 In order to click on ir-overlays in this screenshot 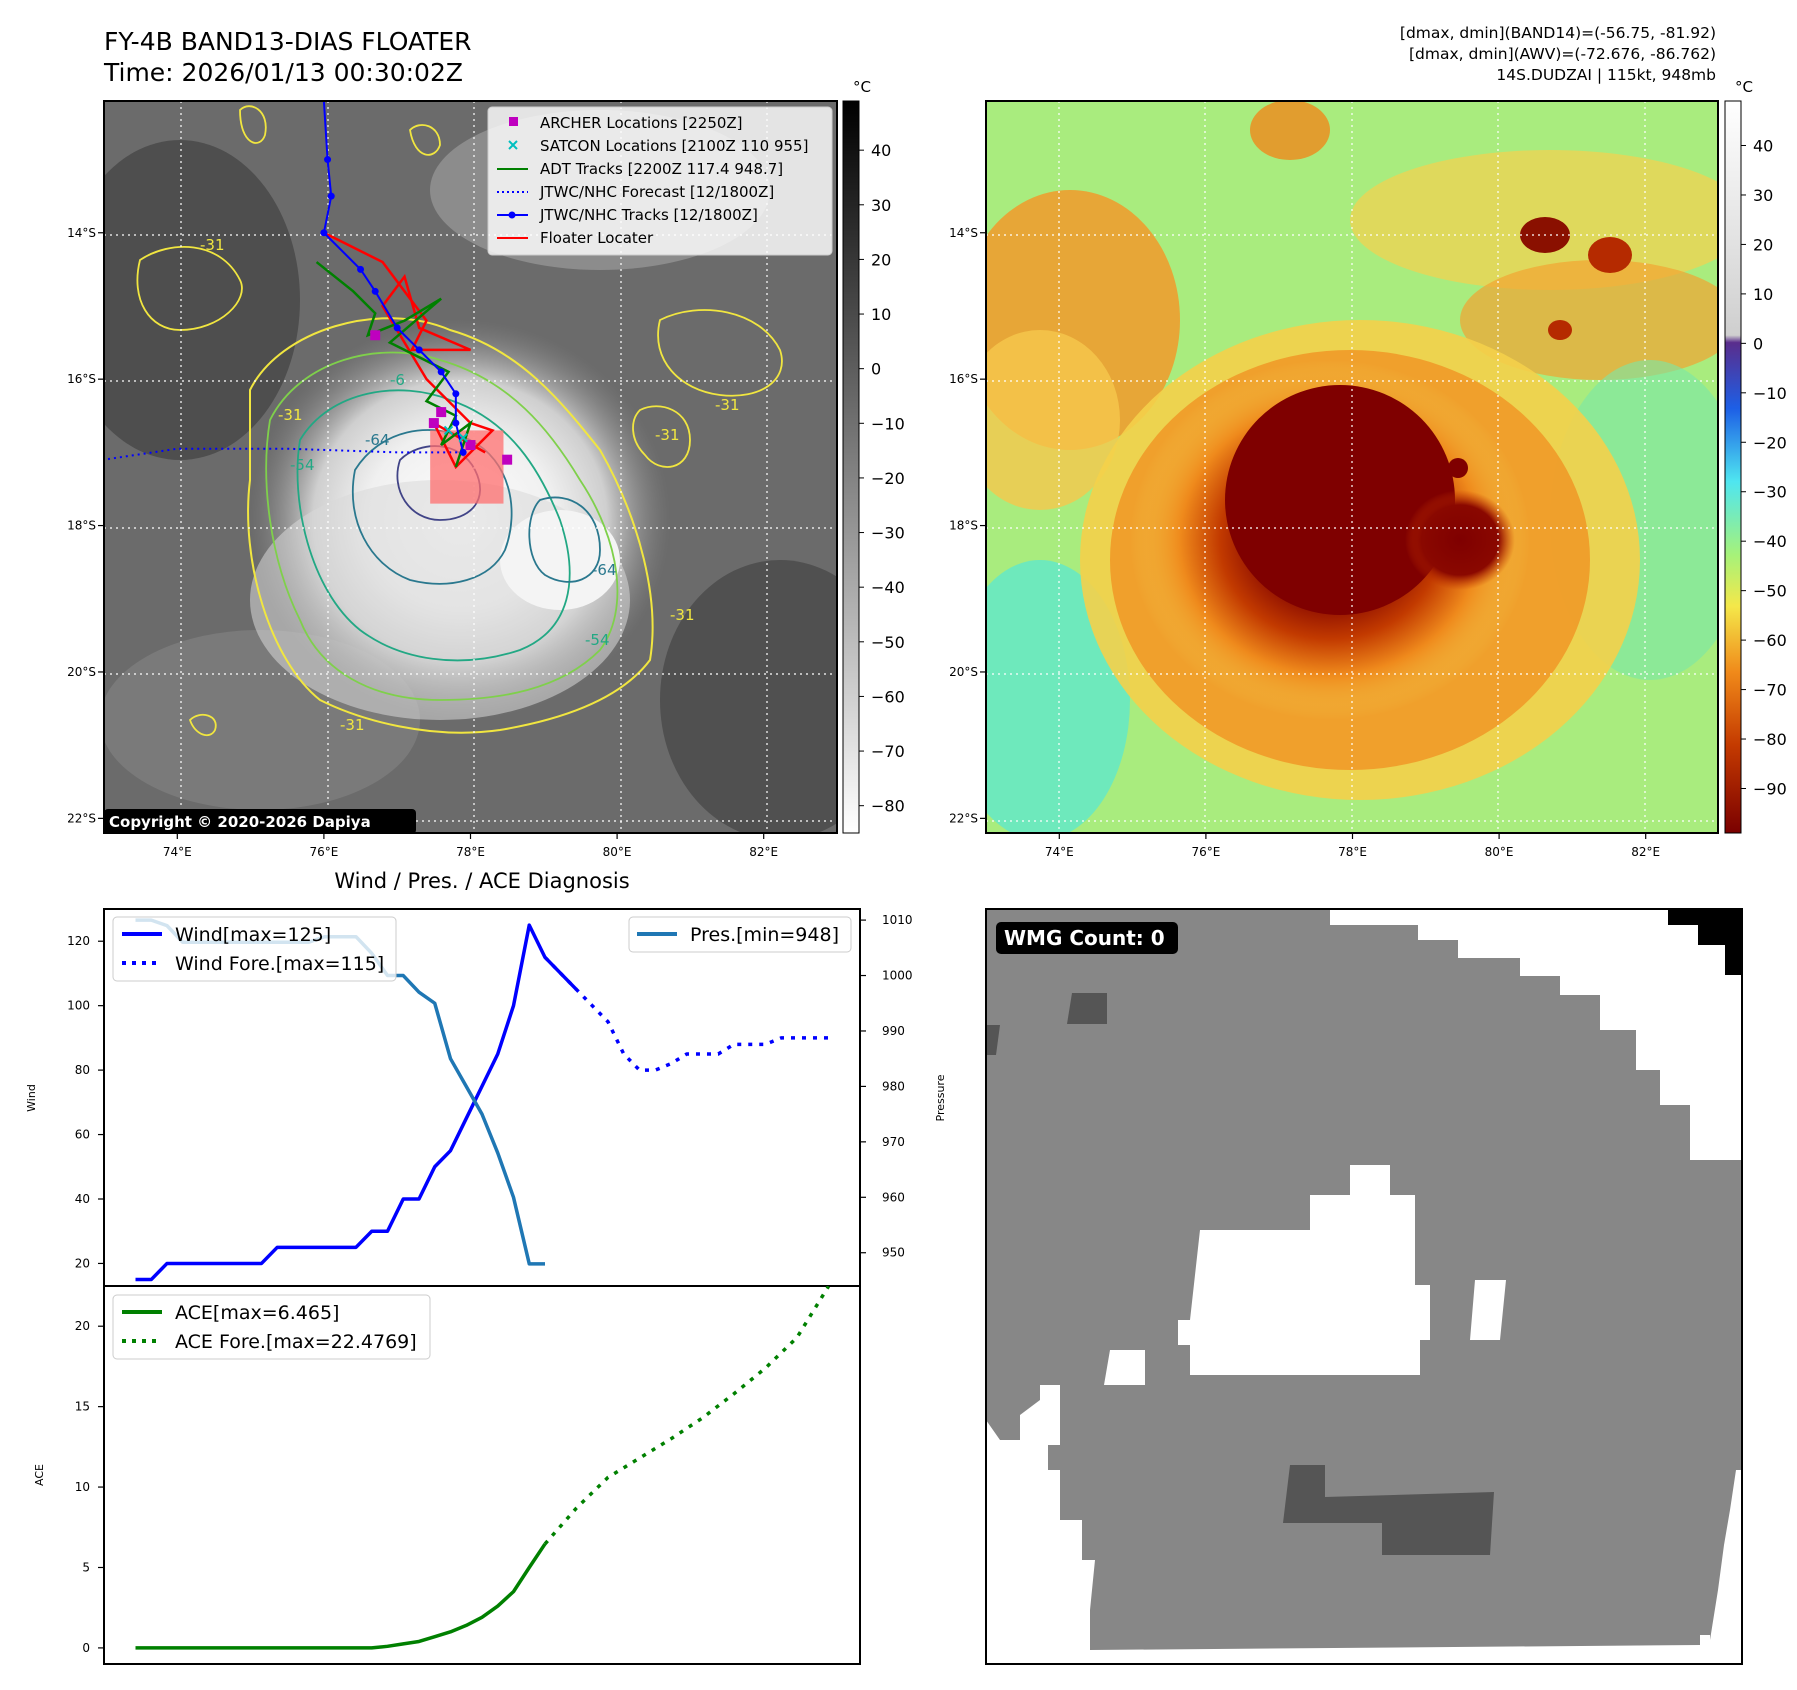, I will do `click(308, 302)`.